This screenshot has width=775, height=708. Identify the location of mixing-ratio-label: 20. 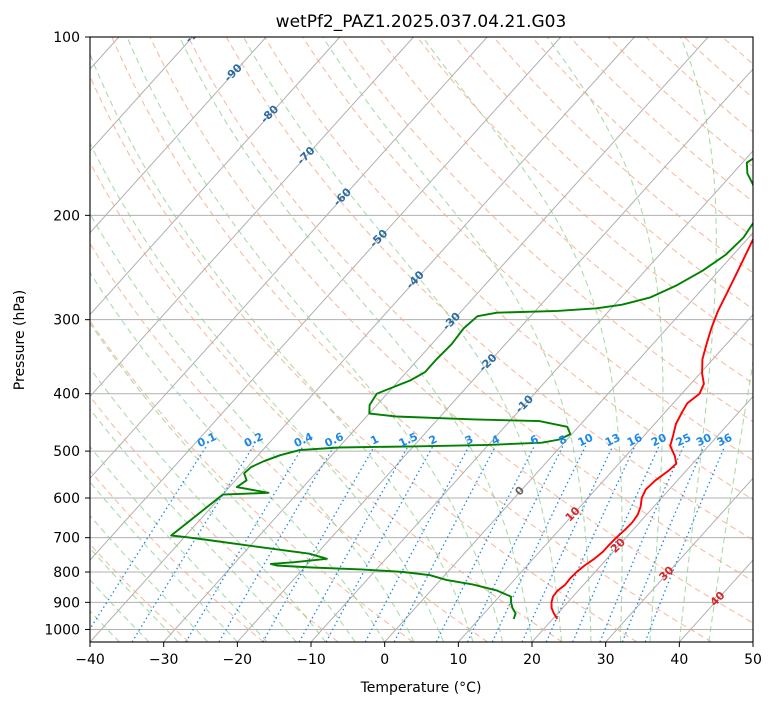
(659, 440).